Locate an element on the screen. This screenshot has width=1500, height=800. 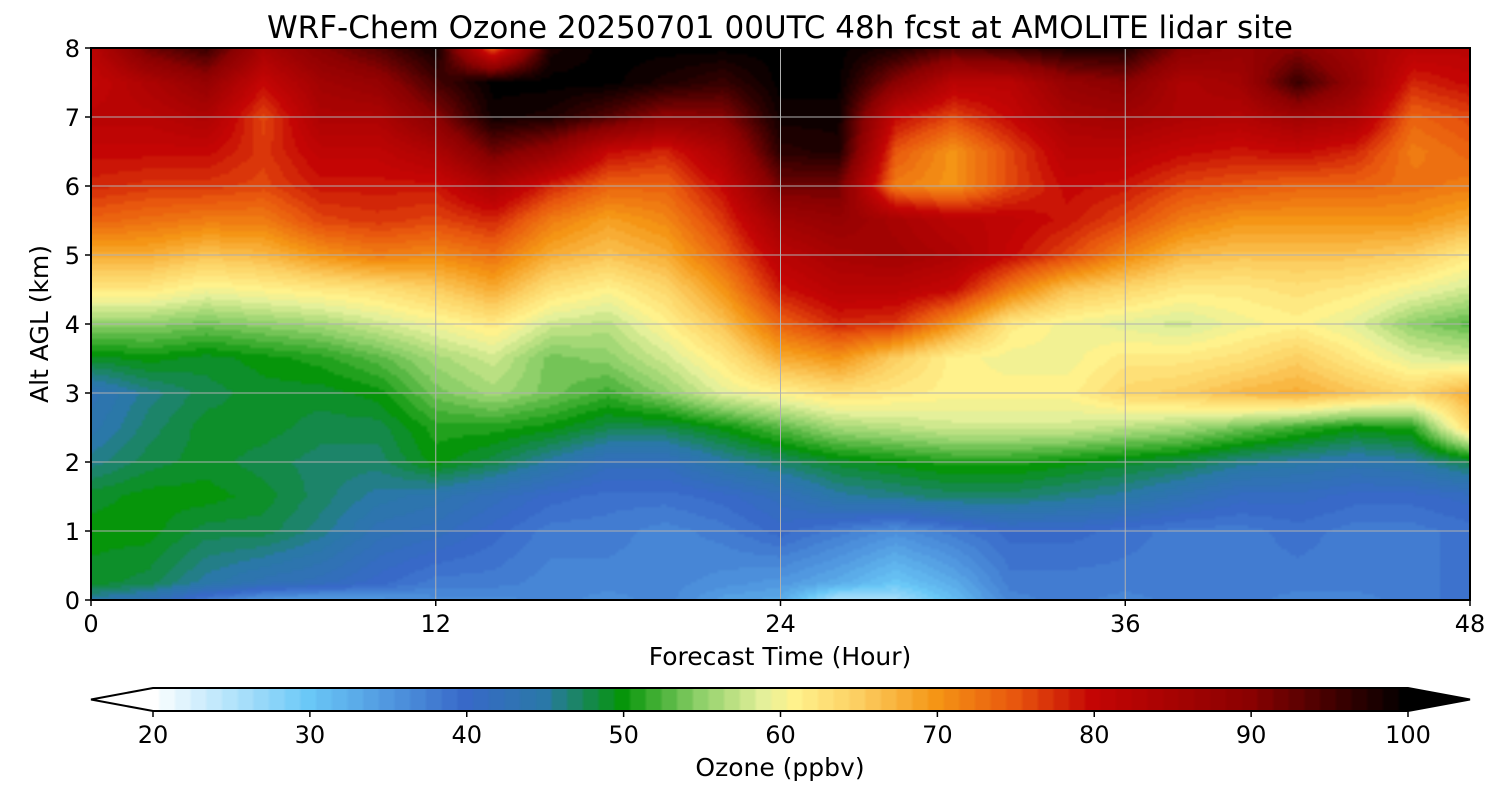
colorbar-tick-label: 40 is located at coordinates (466, 735).